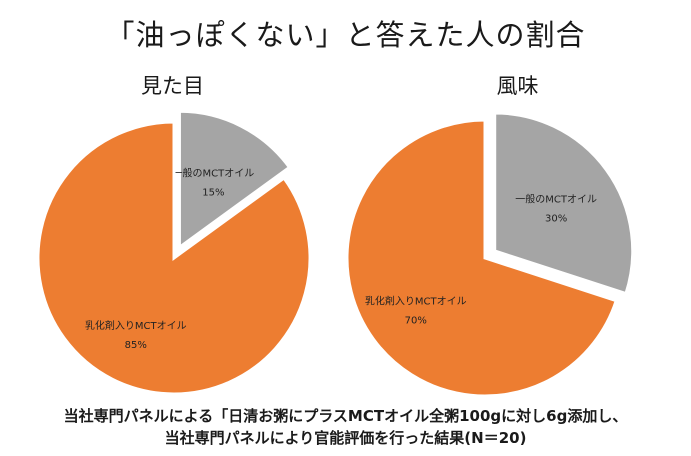 This screenshot has height=456, width=691. Describe the element at coordinates (345, 35) in the screenshot. I see `chart-main-title: 「油っぽくない」と答えた人の割合` at that location.